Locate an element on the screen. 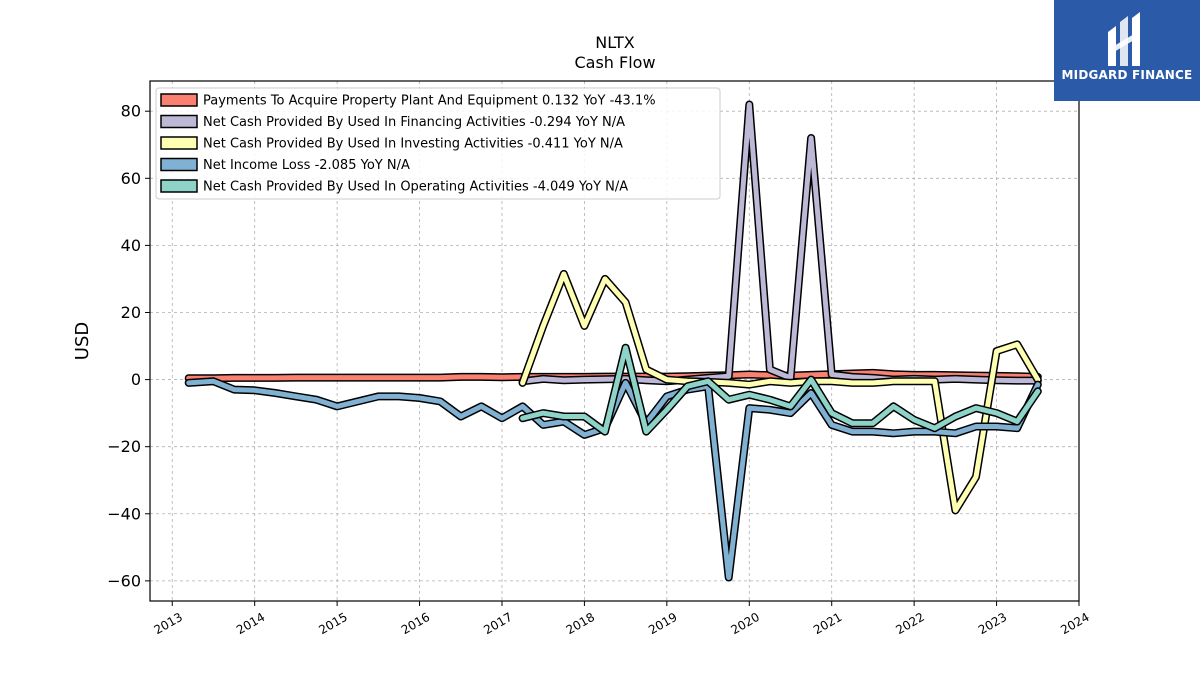 The image size is (1200, 675). brand-logo: MIDGARD FINANCE is located at coordinates (1127, 50).